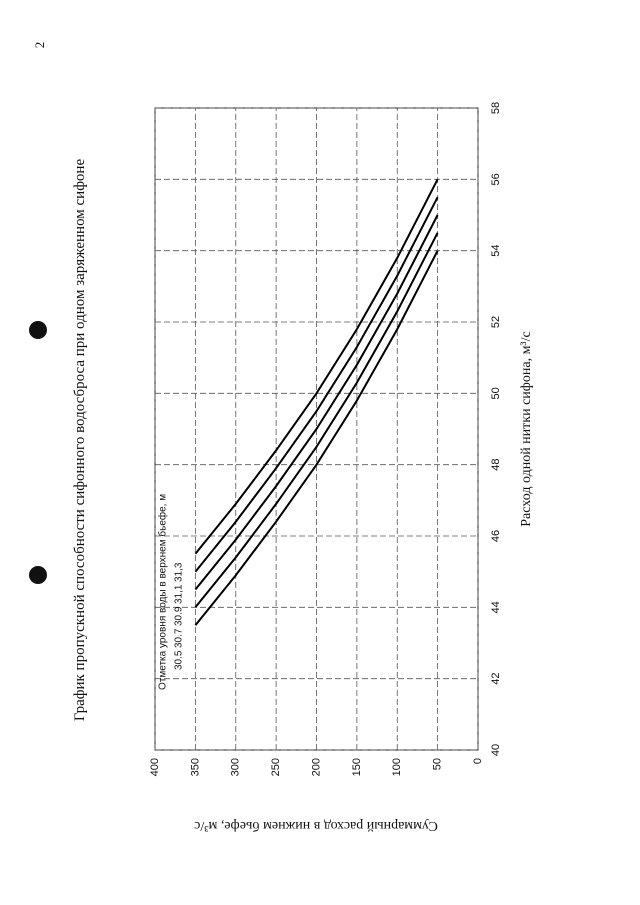  What do you see at coordinates (179, 572) in the screenshot?
I see `legend-label: 31,3` at bounding box center [179, 572].